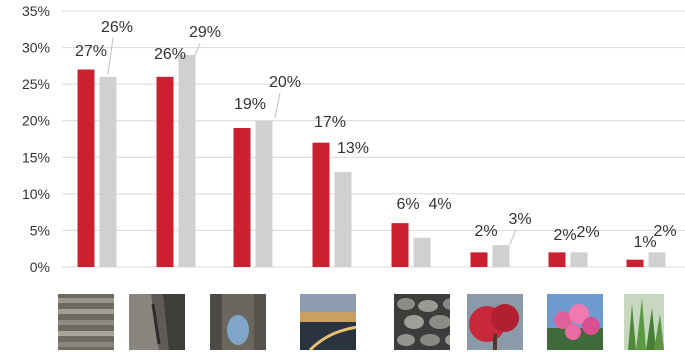  I want to click on red-flowering-tree-photo, so click(495, 322).